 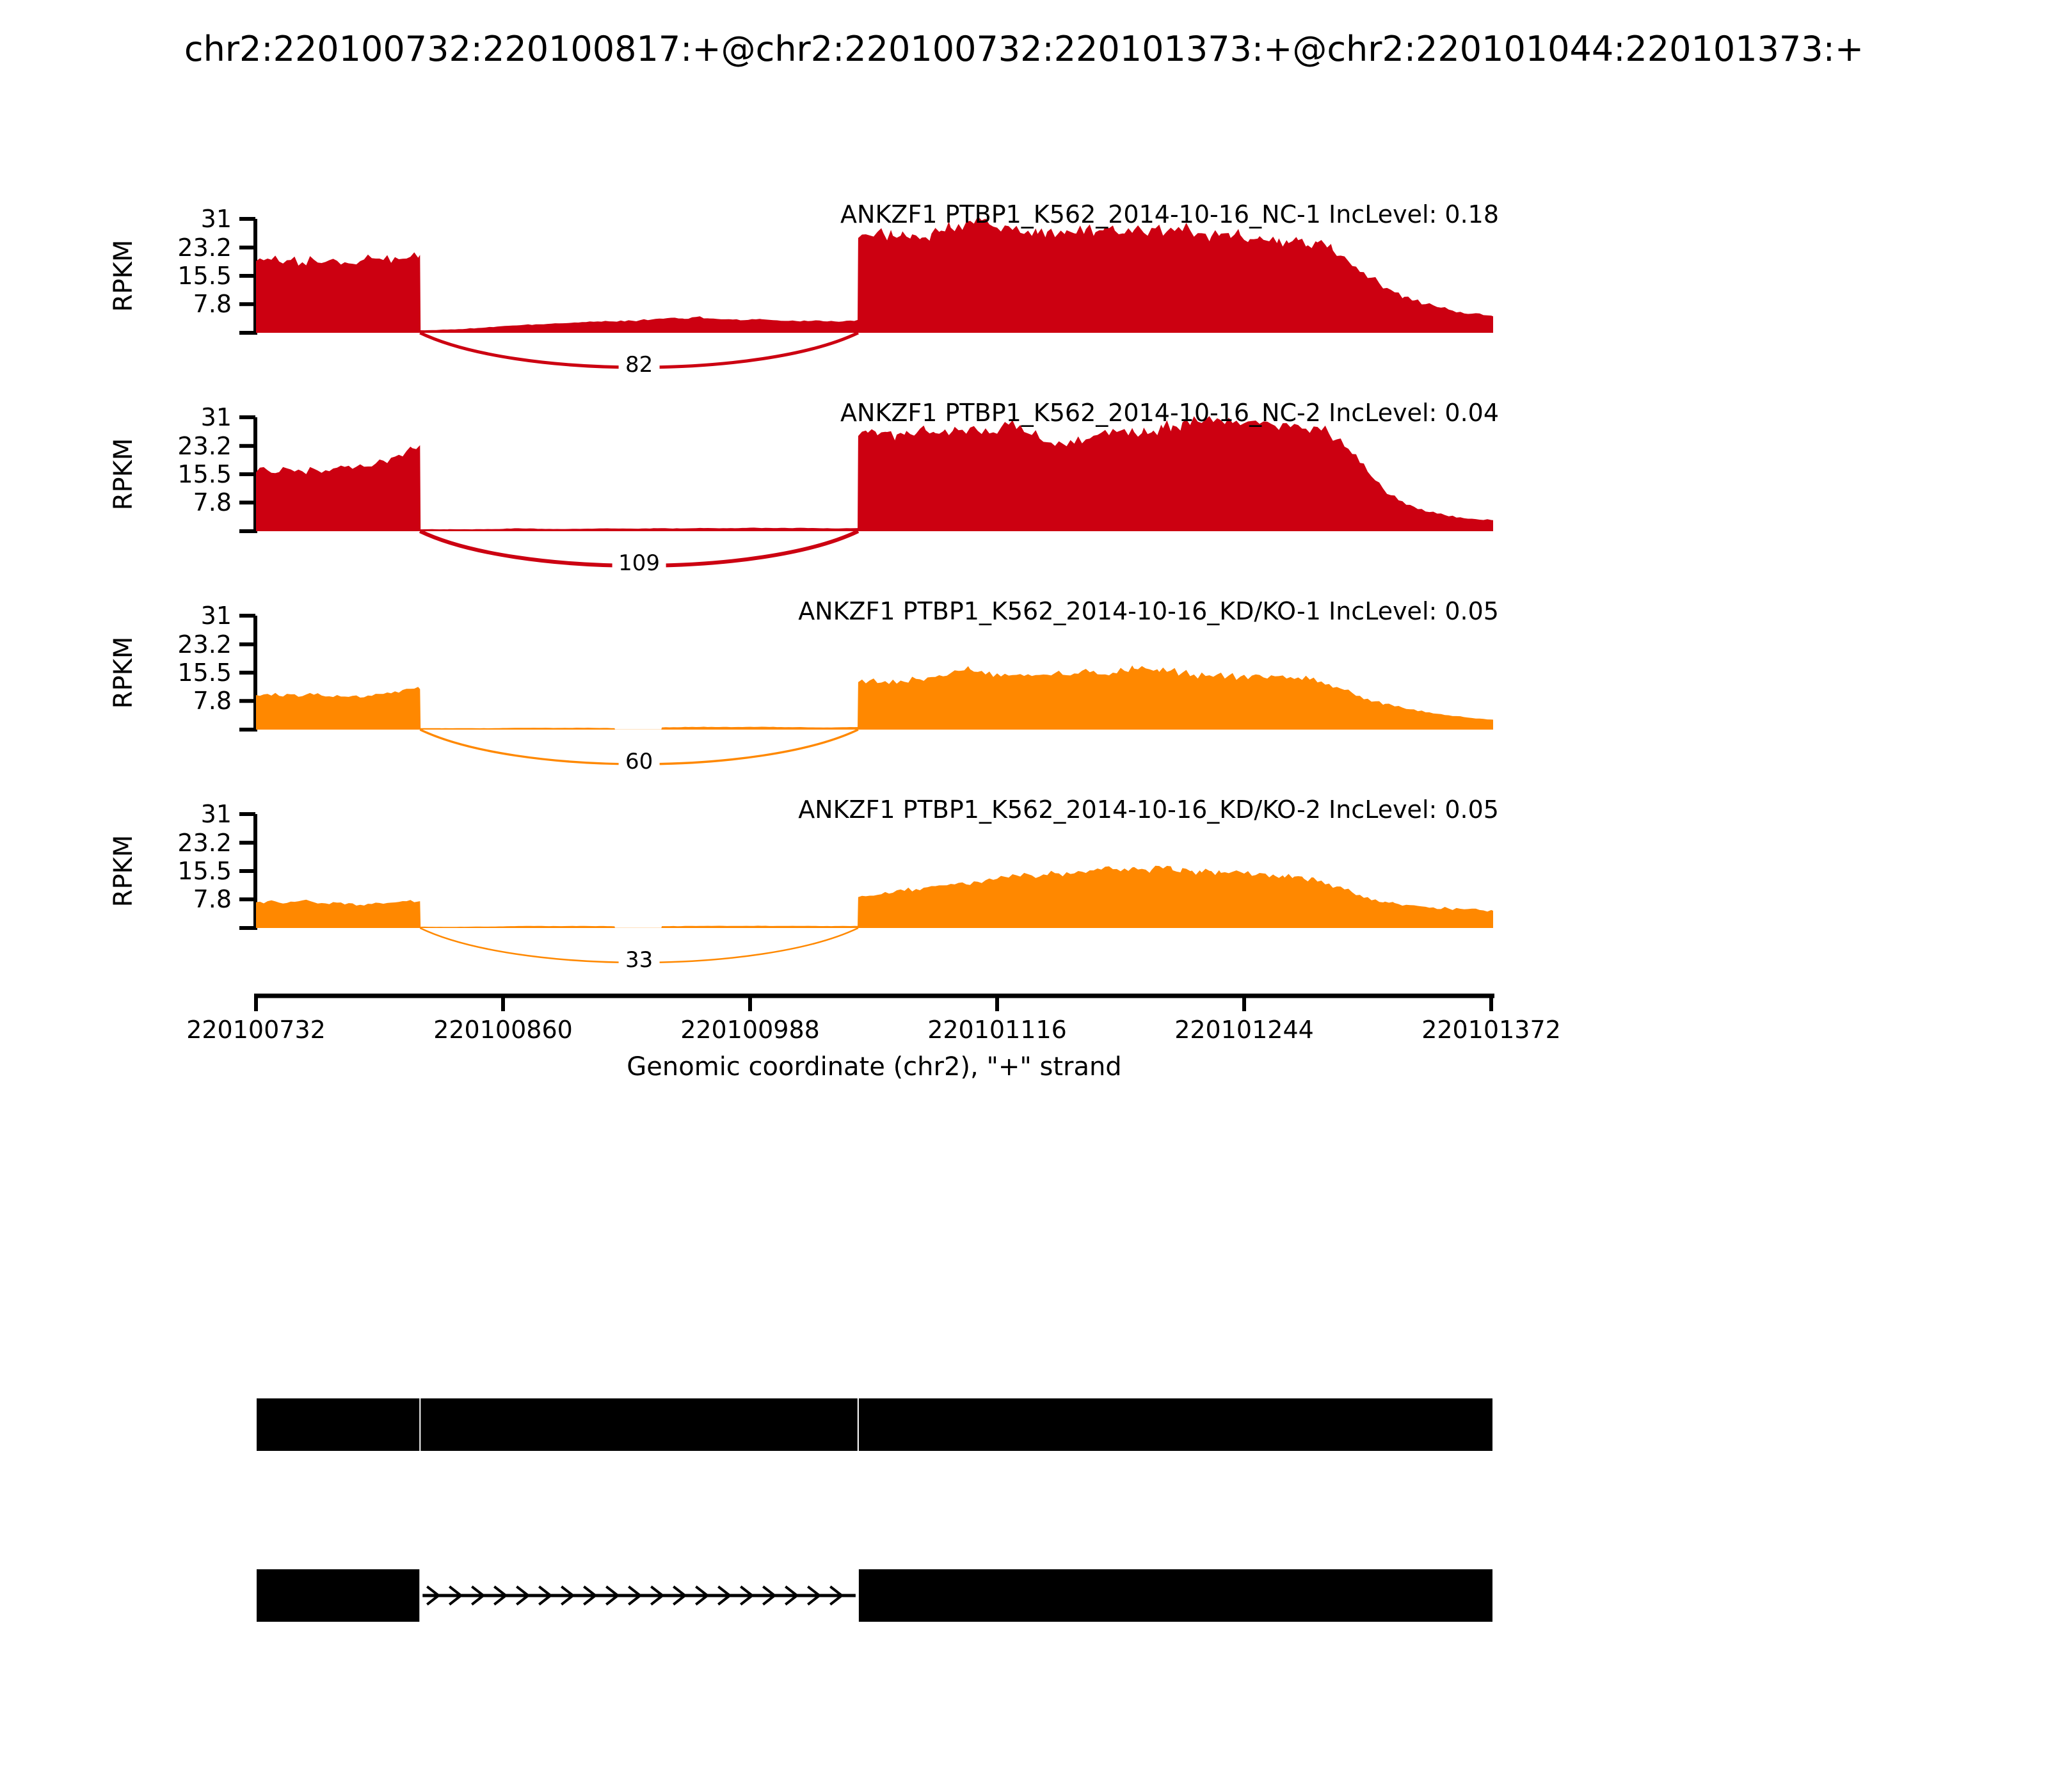 What do you see at coordinates (750, 1030) in the screenshot?
I see `x-tick-label: 220100988` at bounding box center [750, 1030].